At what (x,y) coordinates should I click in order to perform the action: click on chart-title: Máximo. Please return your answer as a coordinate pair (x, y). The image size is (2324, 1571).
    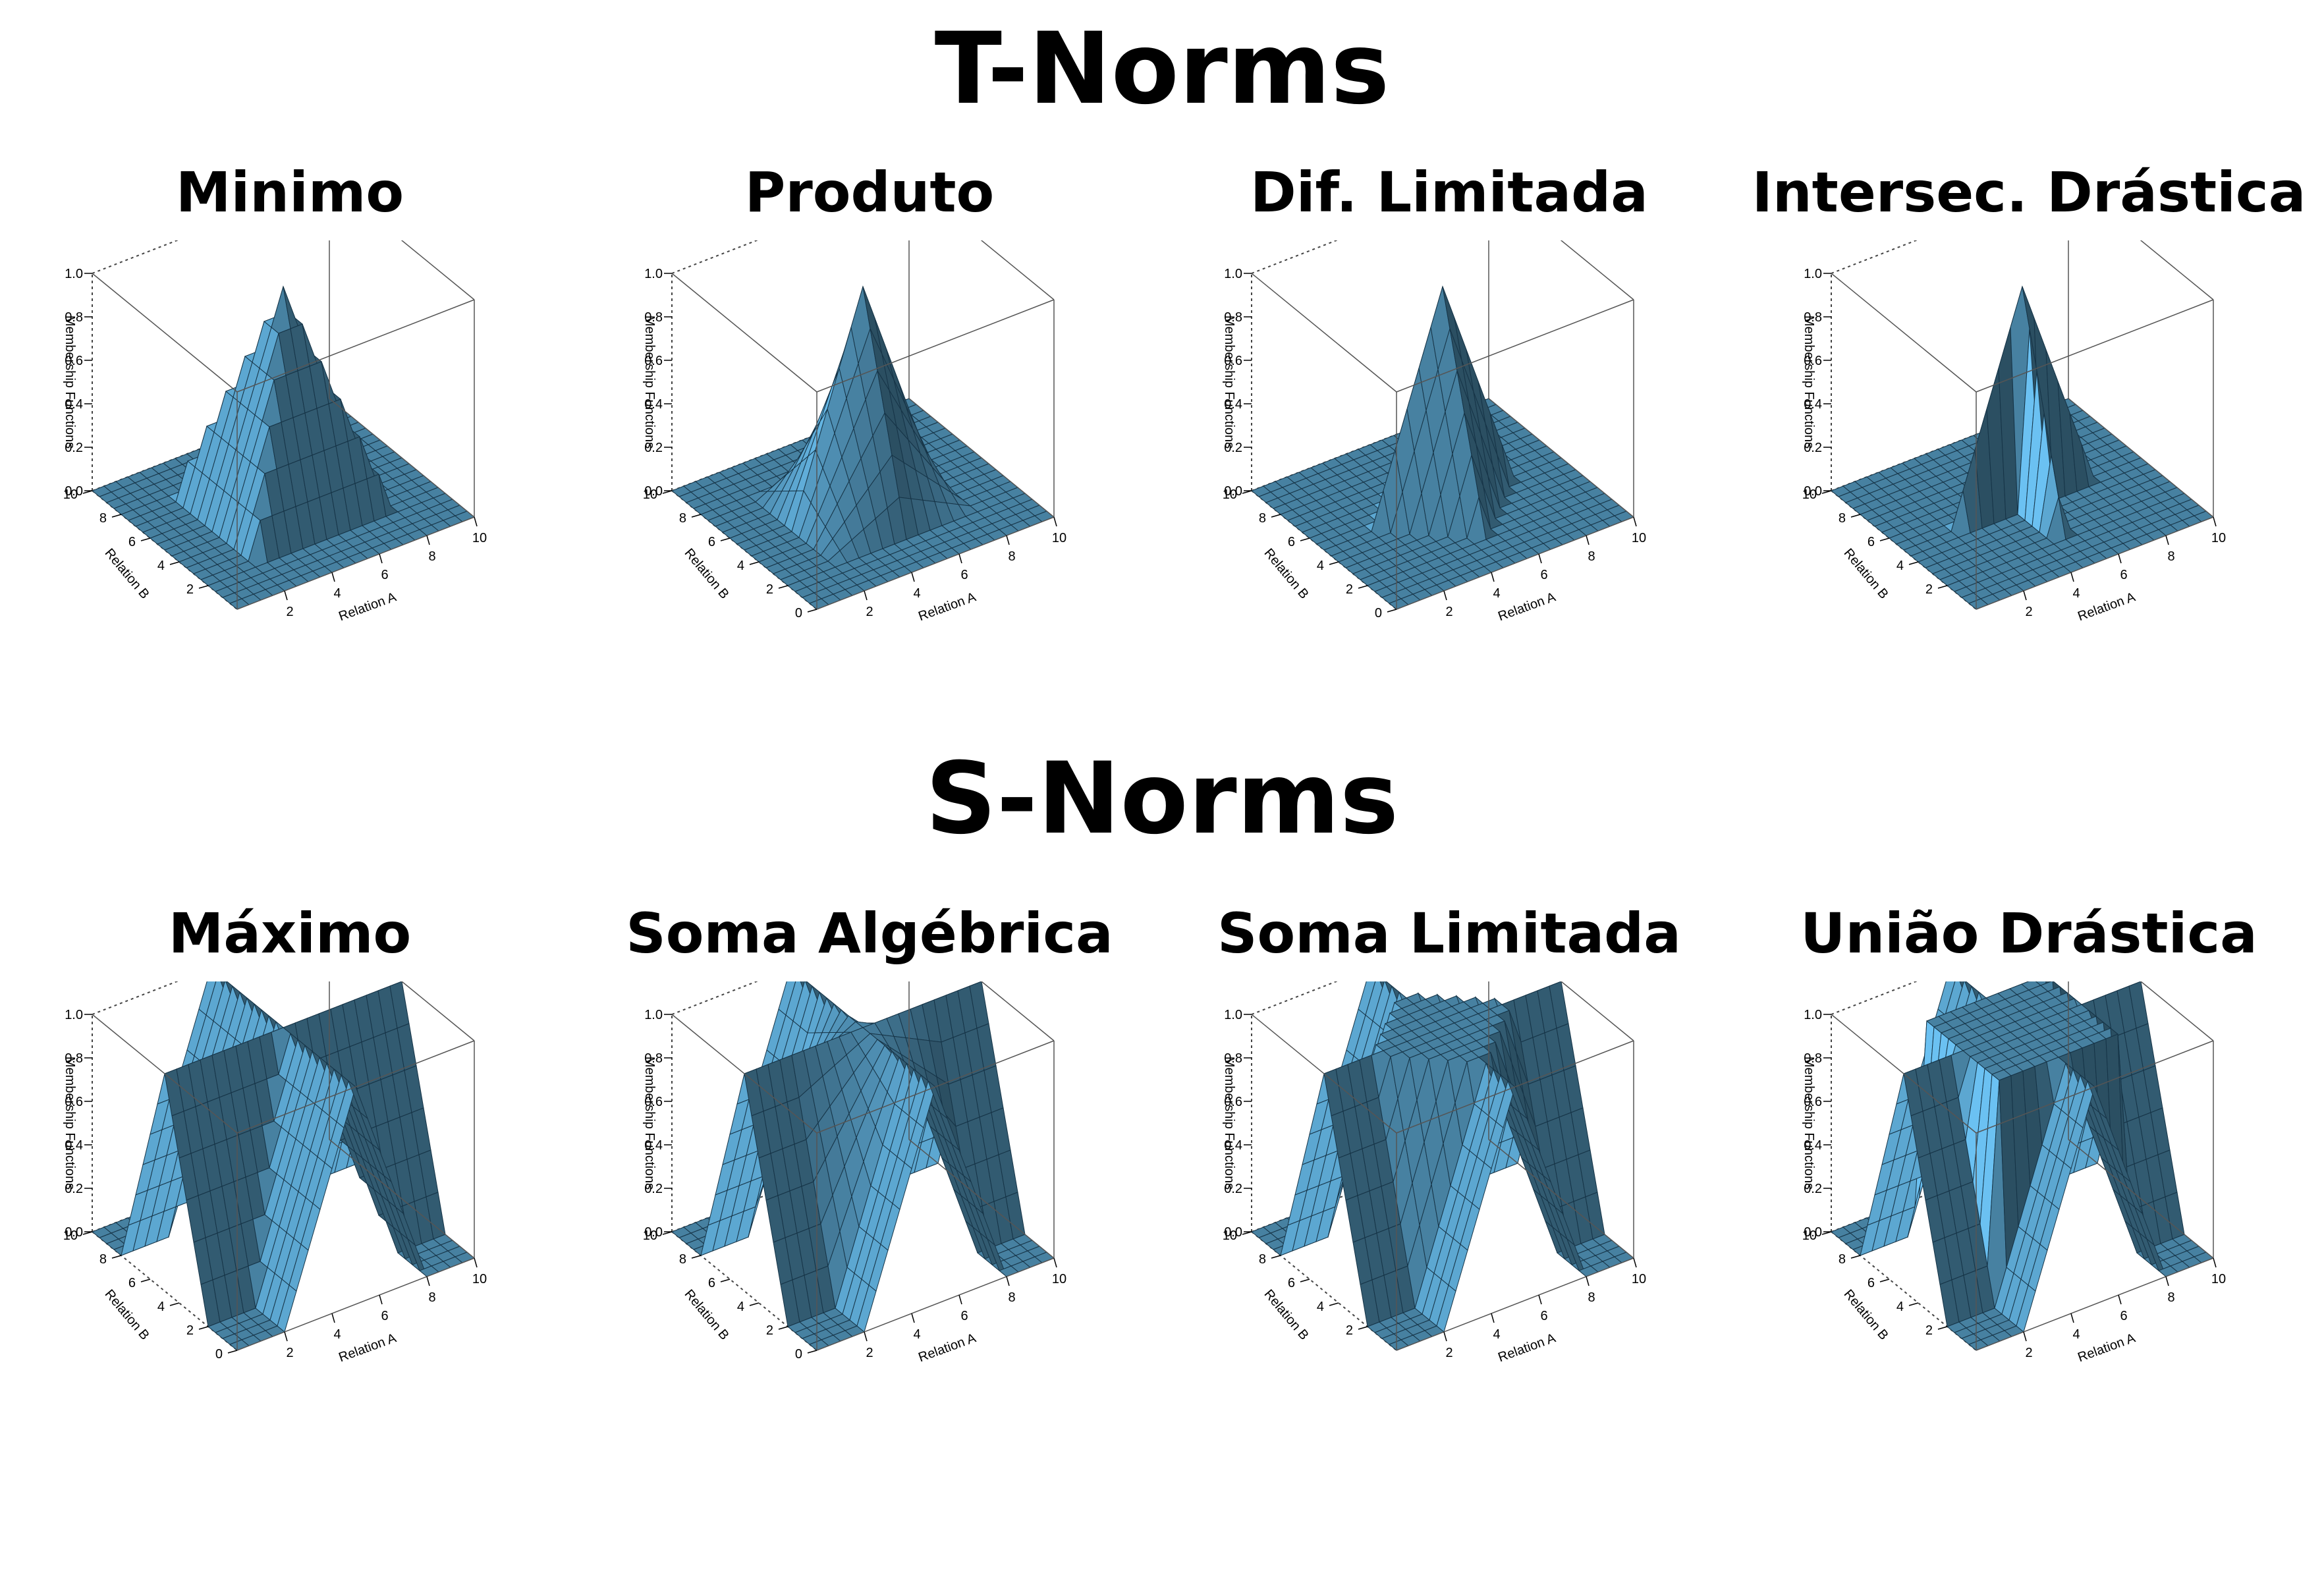
    Looking at the image, I should click on (290, 933).